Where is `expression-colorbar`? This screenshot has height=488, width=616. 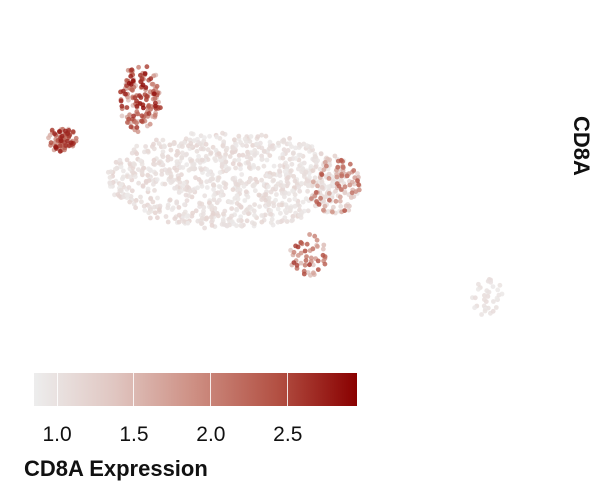 expression-colorbar is located at coordinates (195, 389).